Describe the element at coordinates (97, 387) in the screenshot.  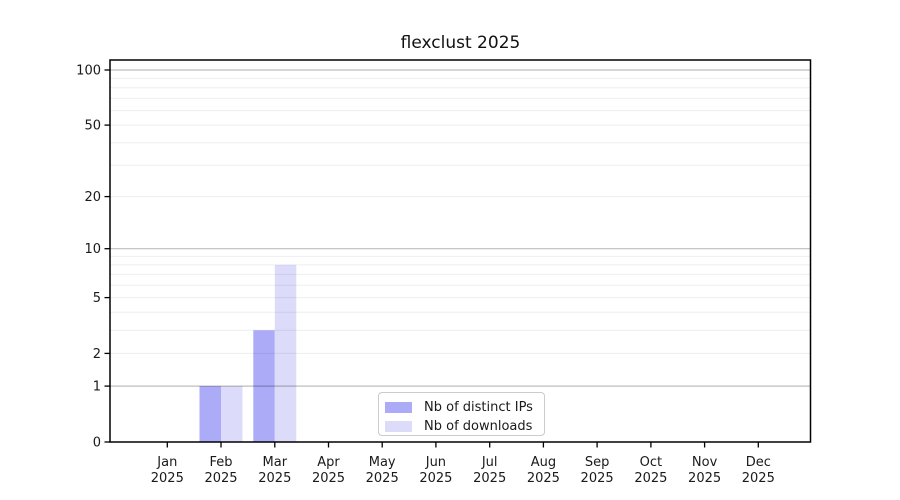
I see `y-tick-label: 1` at that location.